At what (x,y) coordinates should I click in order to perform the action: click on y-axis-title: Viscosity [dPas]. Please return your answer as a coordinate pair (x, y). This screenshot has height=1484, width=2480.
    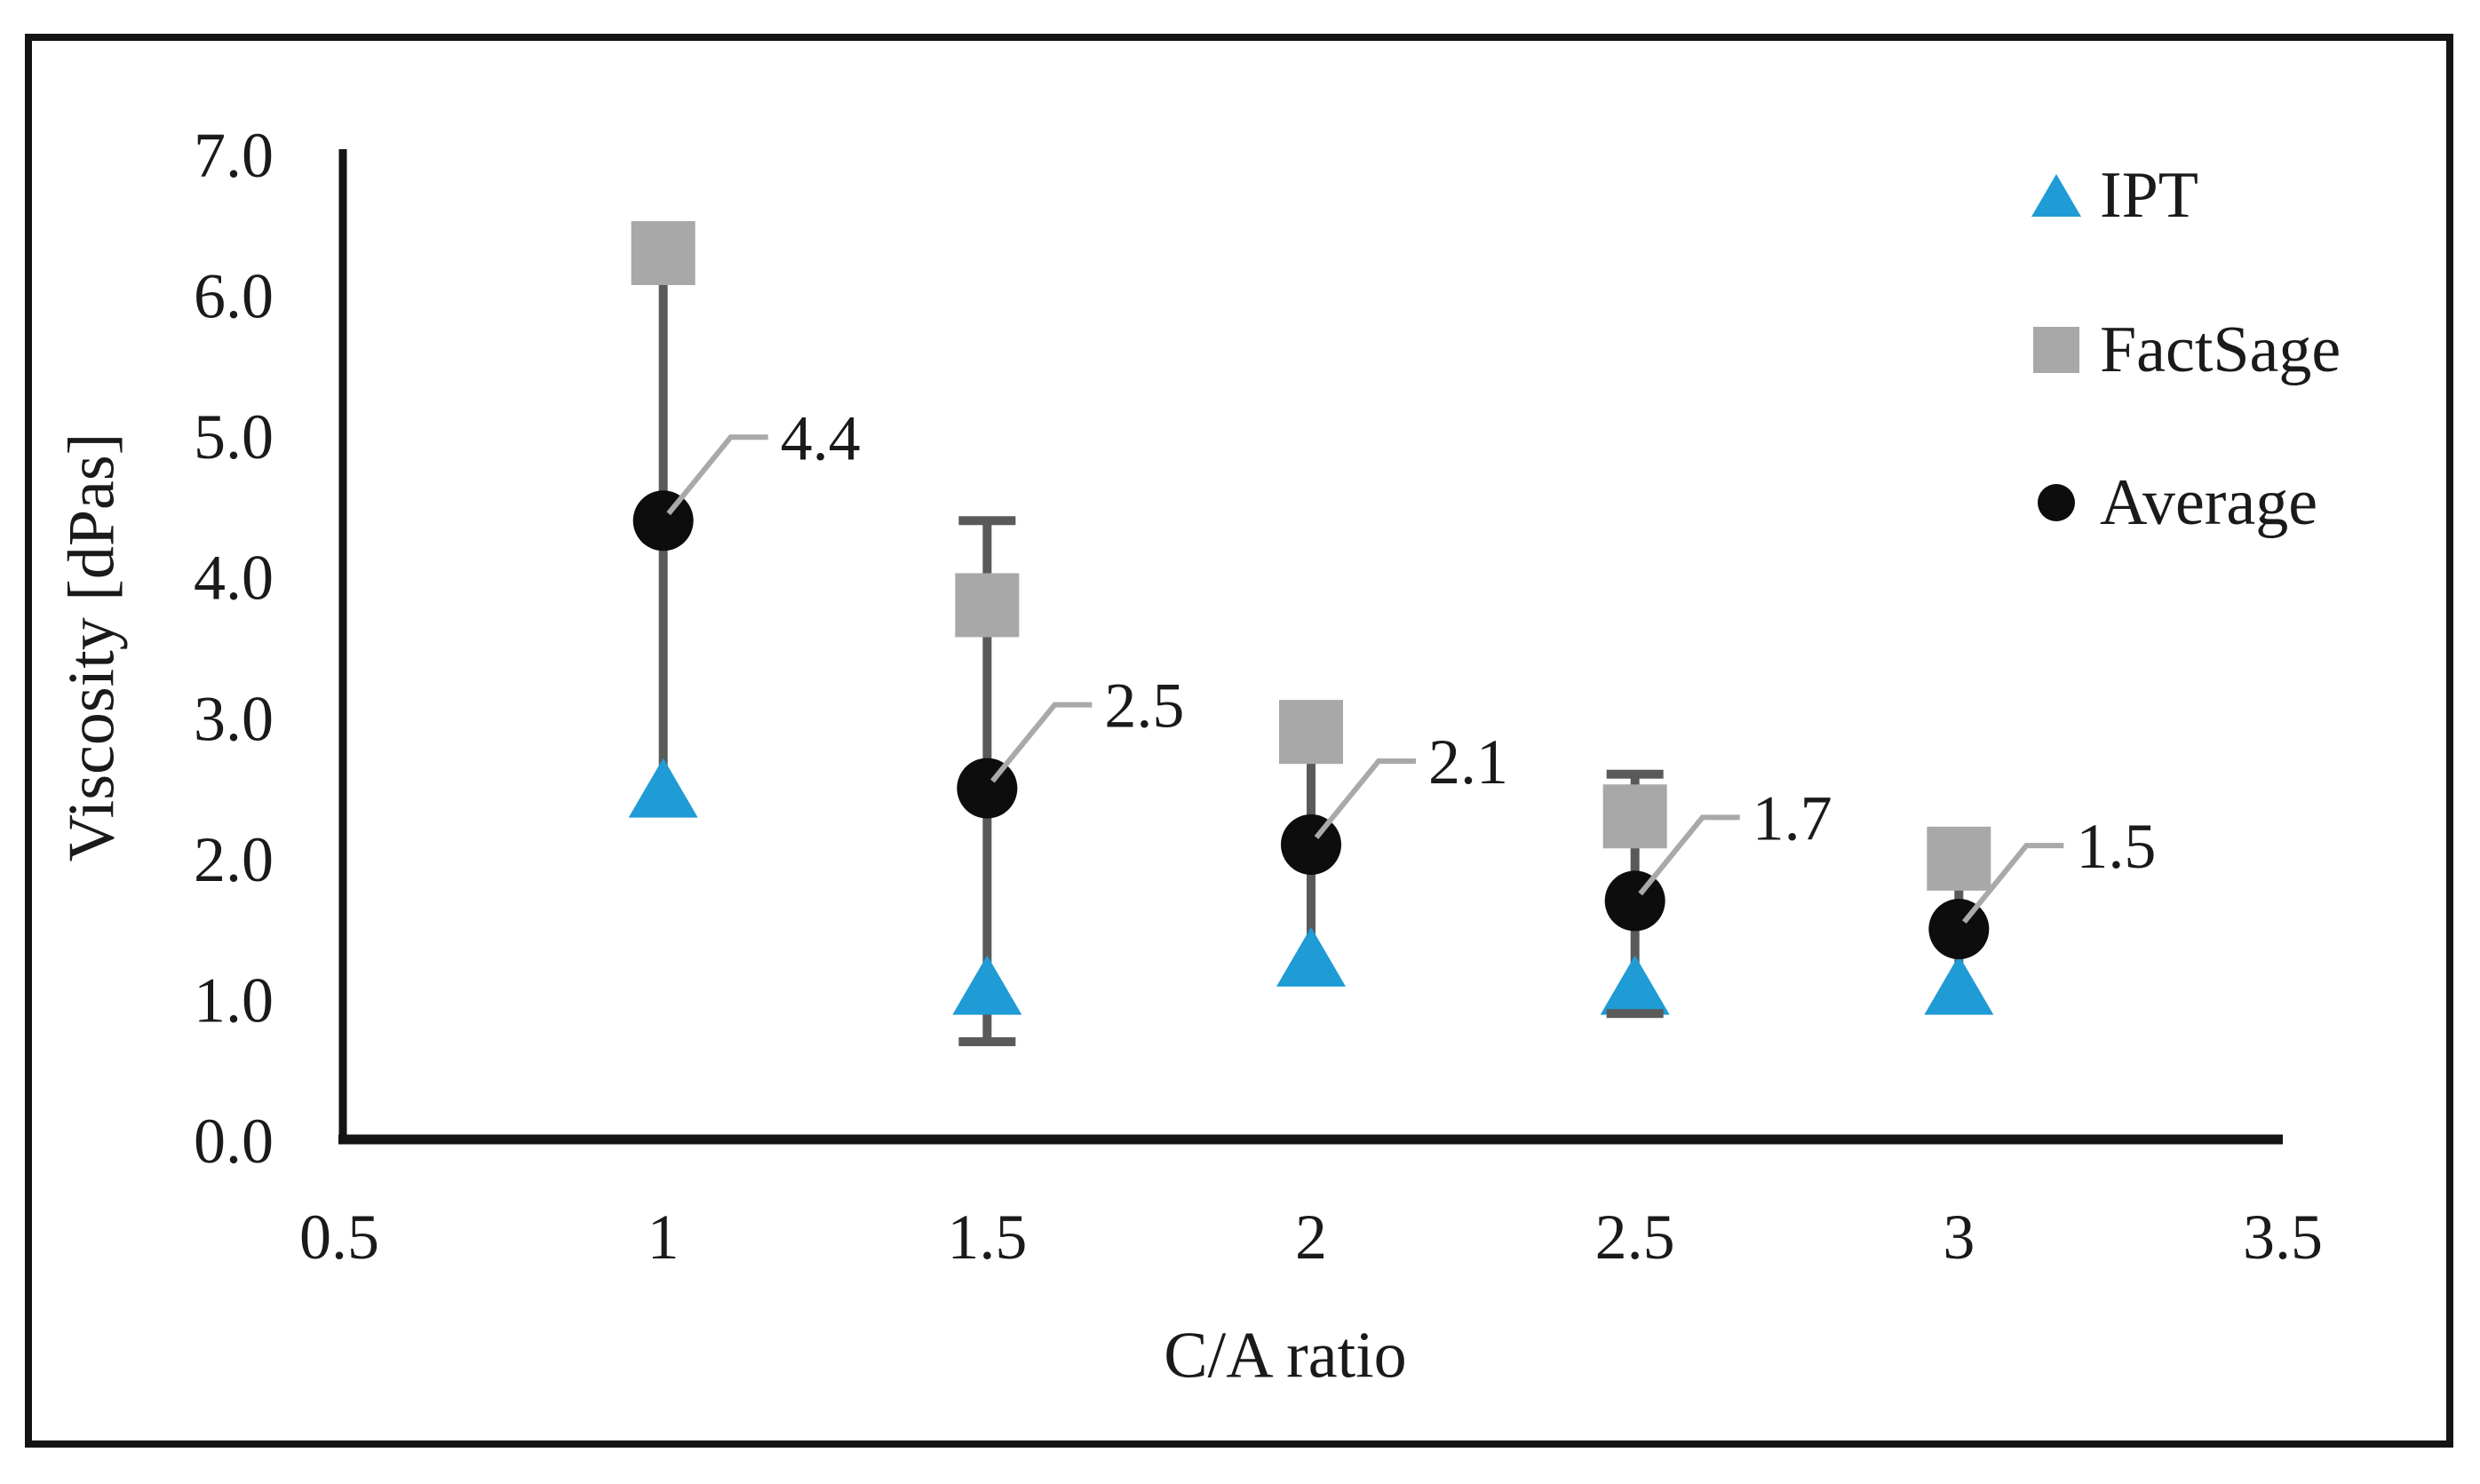
    Looking at the image, I should click on (92, 647).